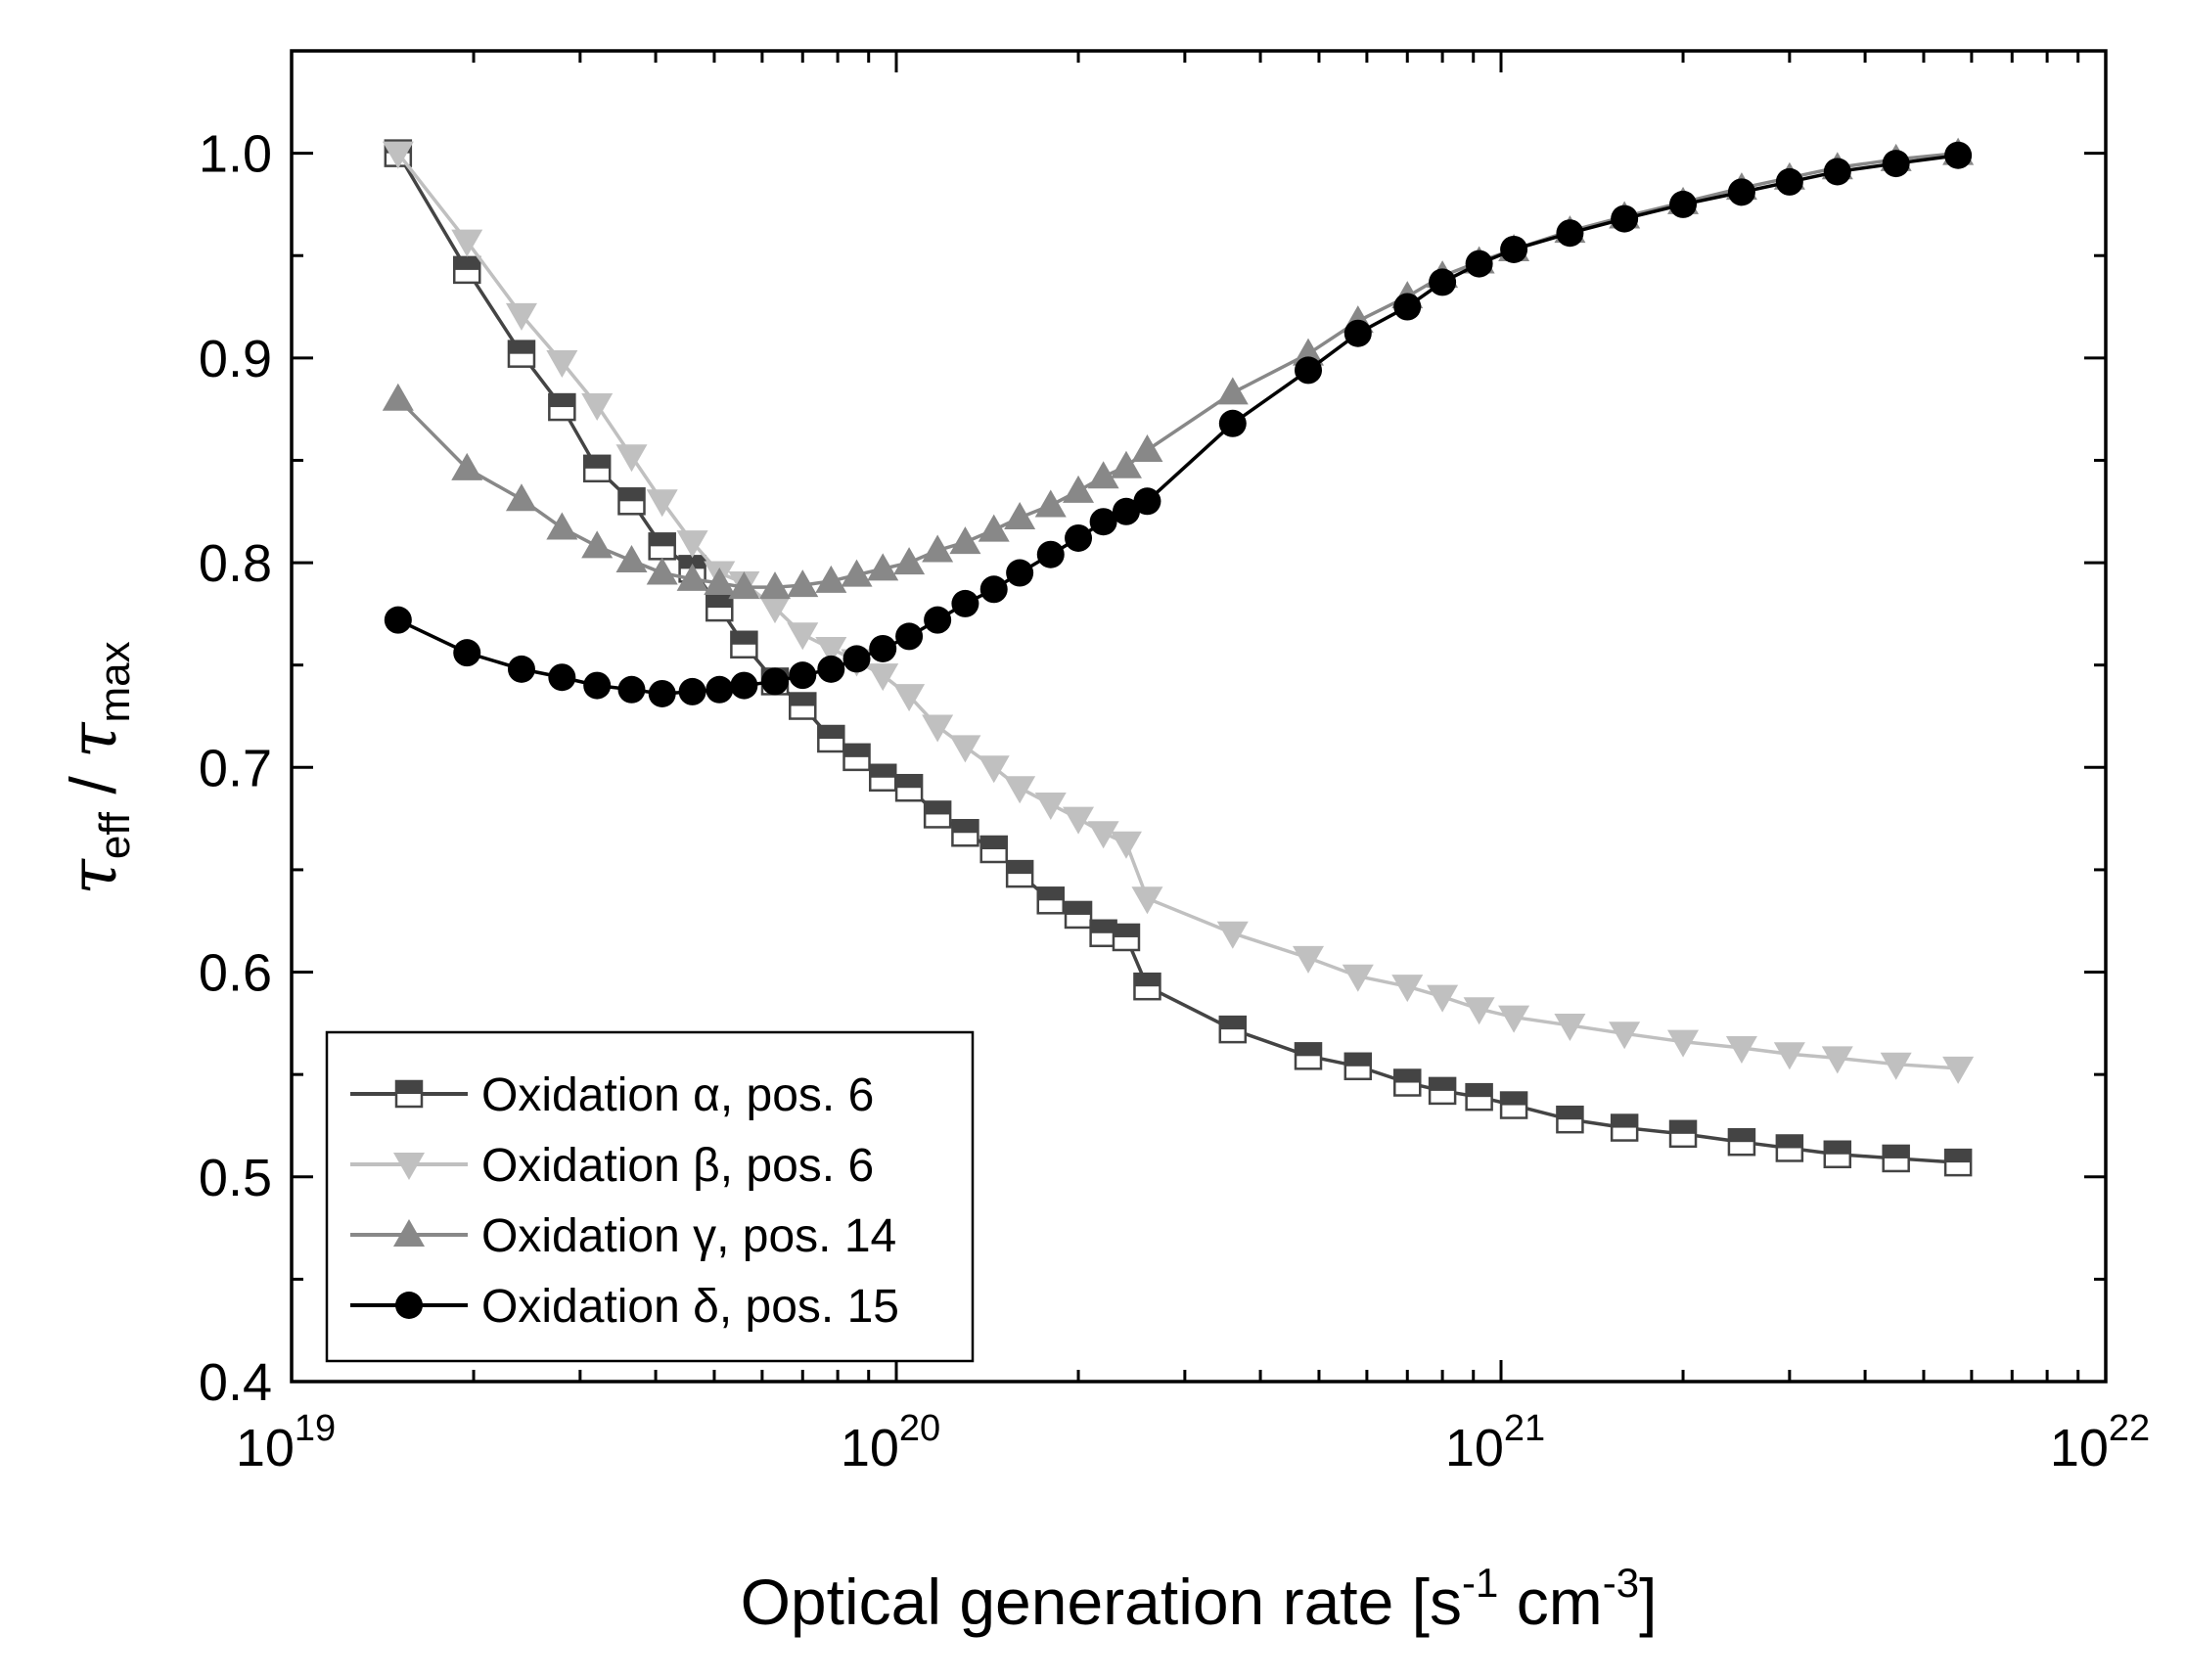 Image resolution: width=2185 pixels, height=1680 pixels. What do you see at coordinates (409, 1233) in the screenshot?
I see `legend-marker-gamma` at bounding box center [409, 1233].